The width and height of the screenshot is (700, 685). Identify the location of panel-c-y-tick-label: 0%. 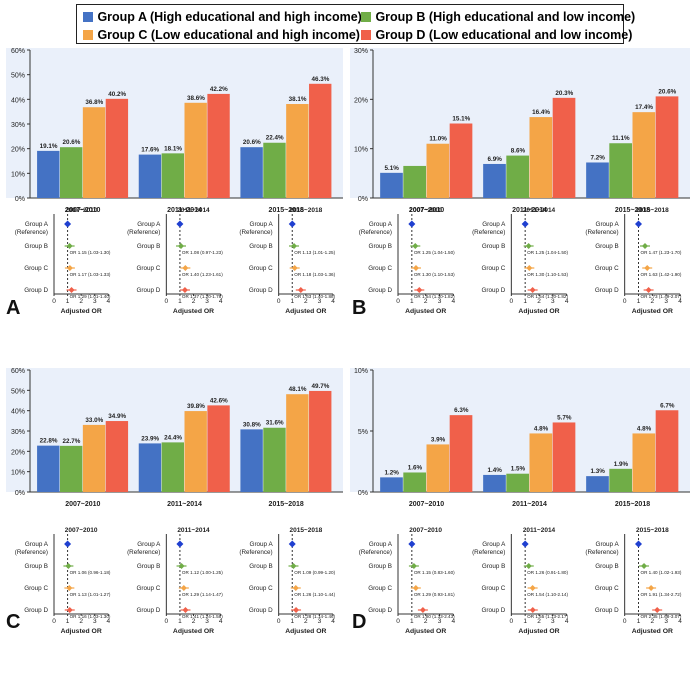
(20, 493).